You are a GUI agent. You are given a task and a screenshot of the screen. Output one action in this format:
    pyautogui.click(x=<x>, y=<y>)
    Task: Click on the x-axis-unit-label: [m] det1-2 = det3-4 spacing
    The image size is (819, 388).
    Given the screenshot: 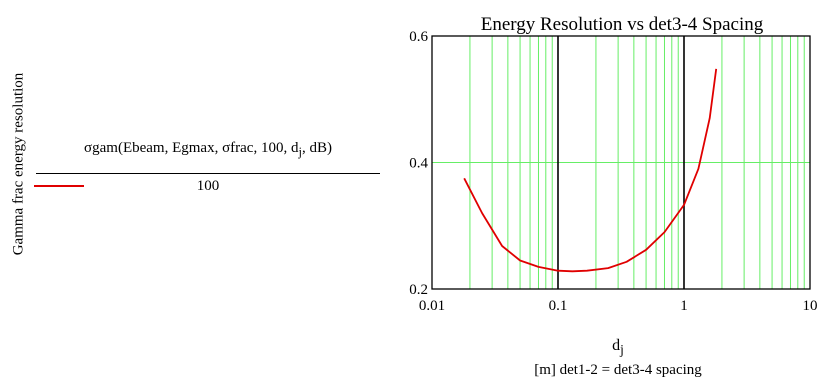 What is the action you would take?
    pyautogui.click(x=618, y=370)
    